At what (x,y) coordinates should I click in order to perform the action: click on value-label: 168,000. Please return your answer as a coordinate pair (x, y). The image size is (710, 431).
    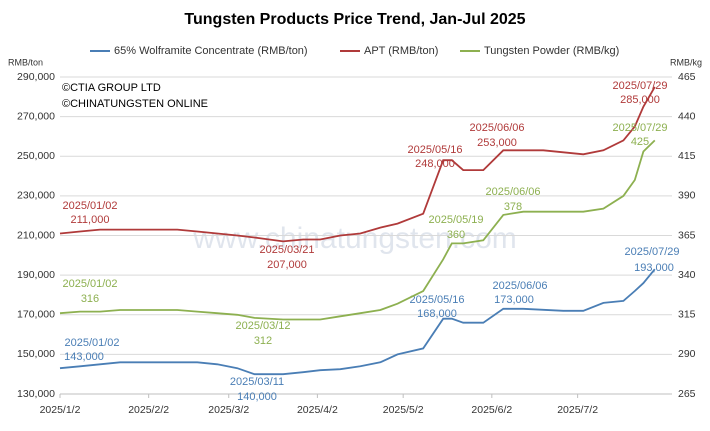
    Looking at the image, I should click on (437, 314).